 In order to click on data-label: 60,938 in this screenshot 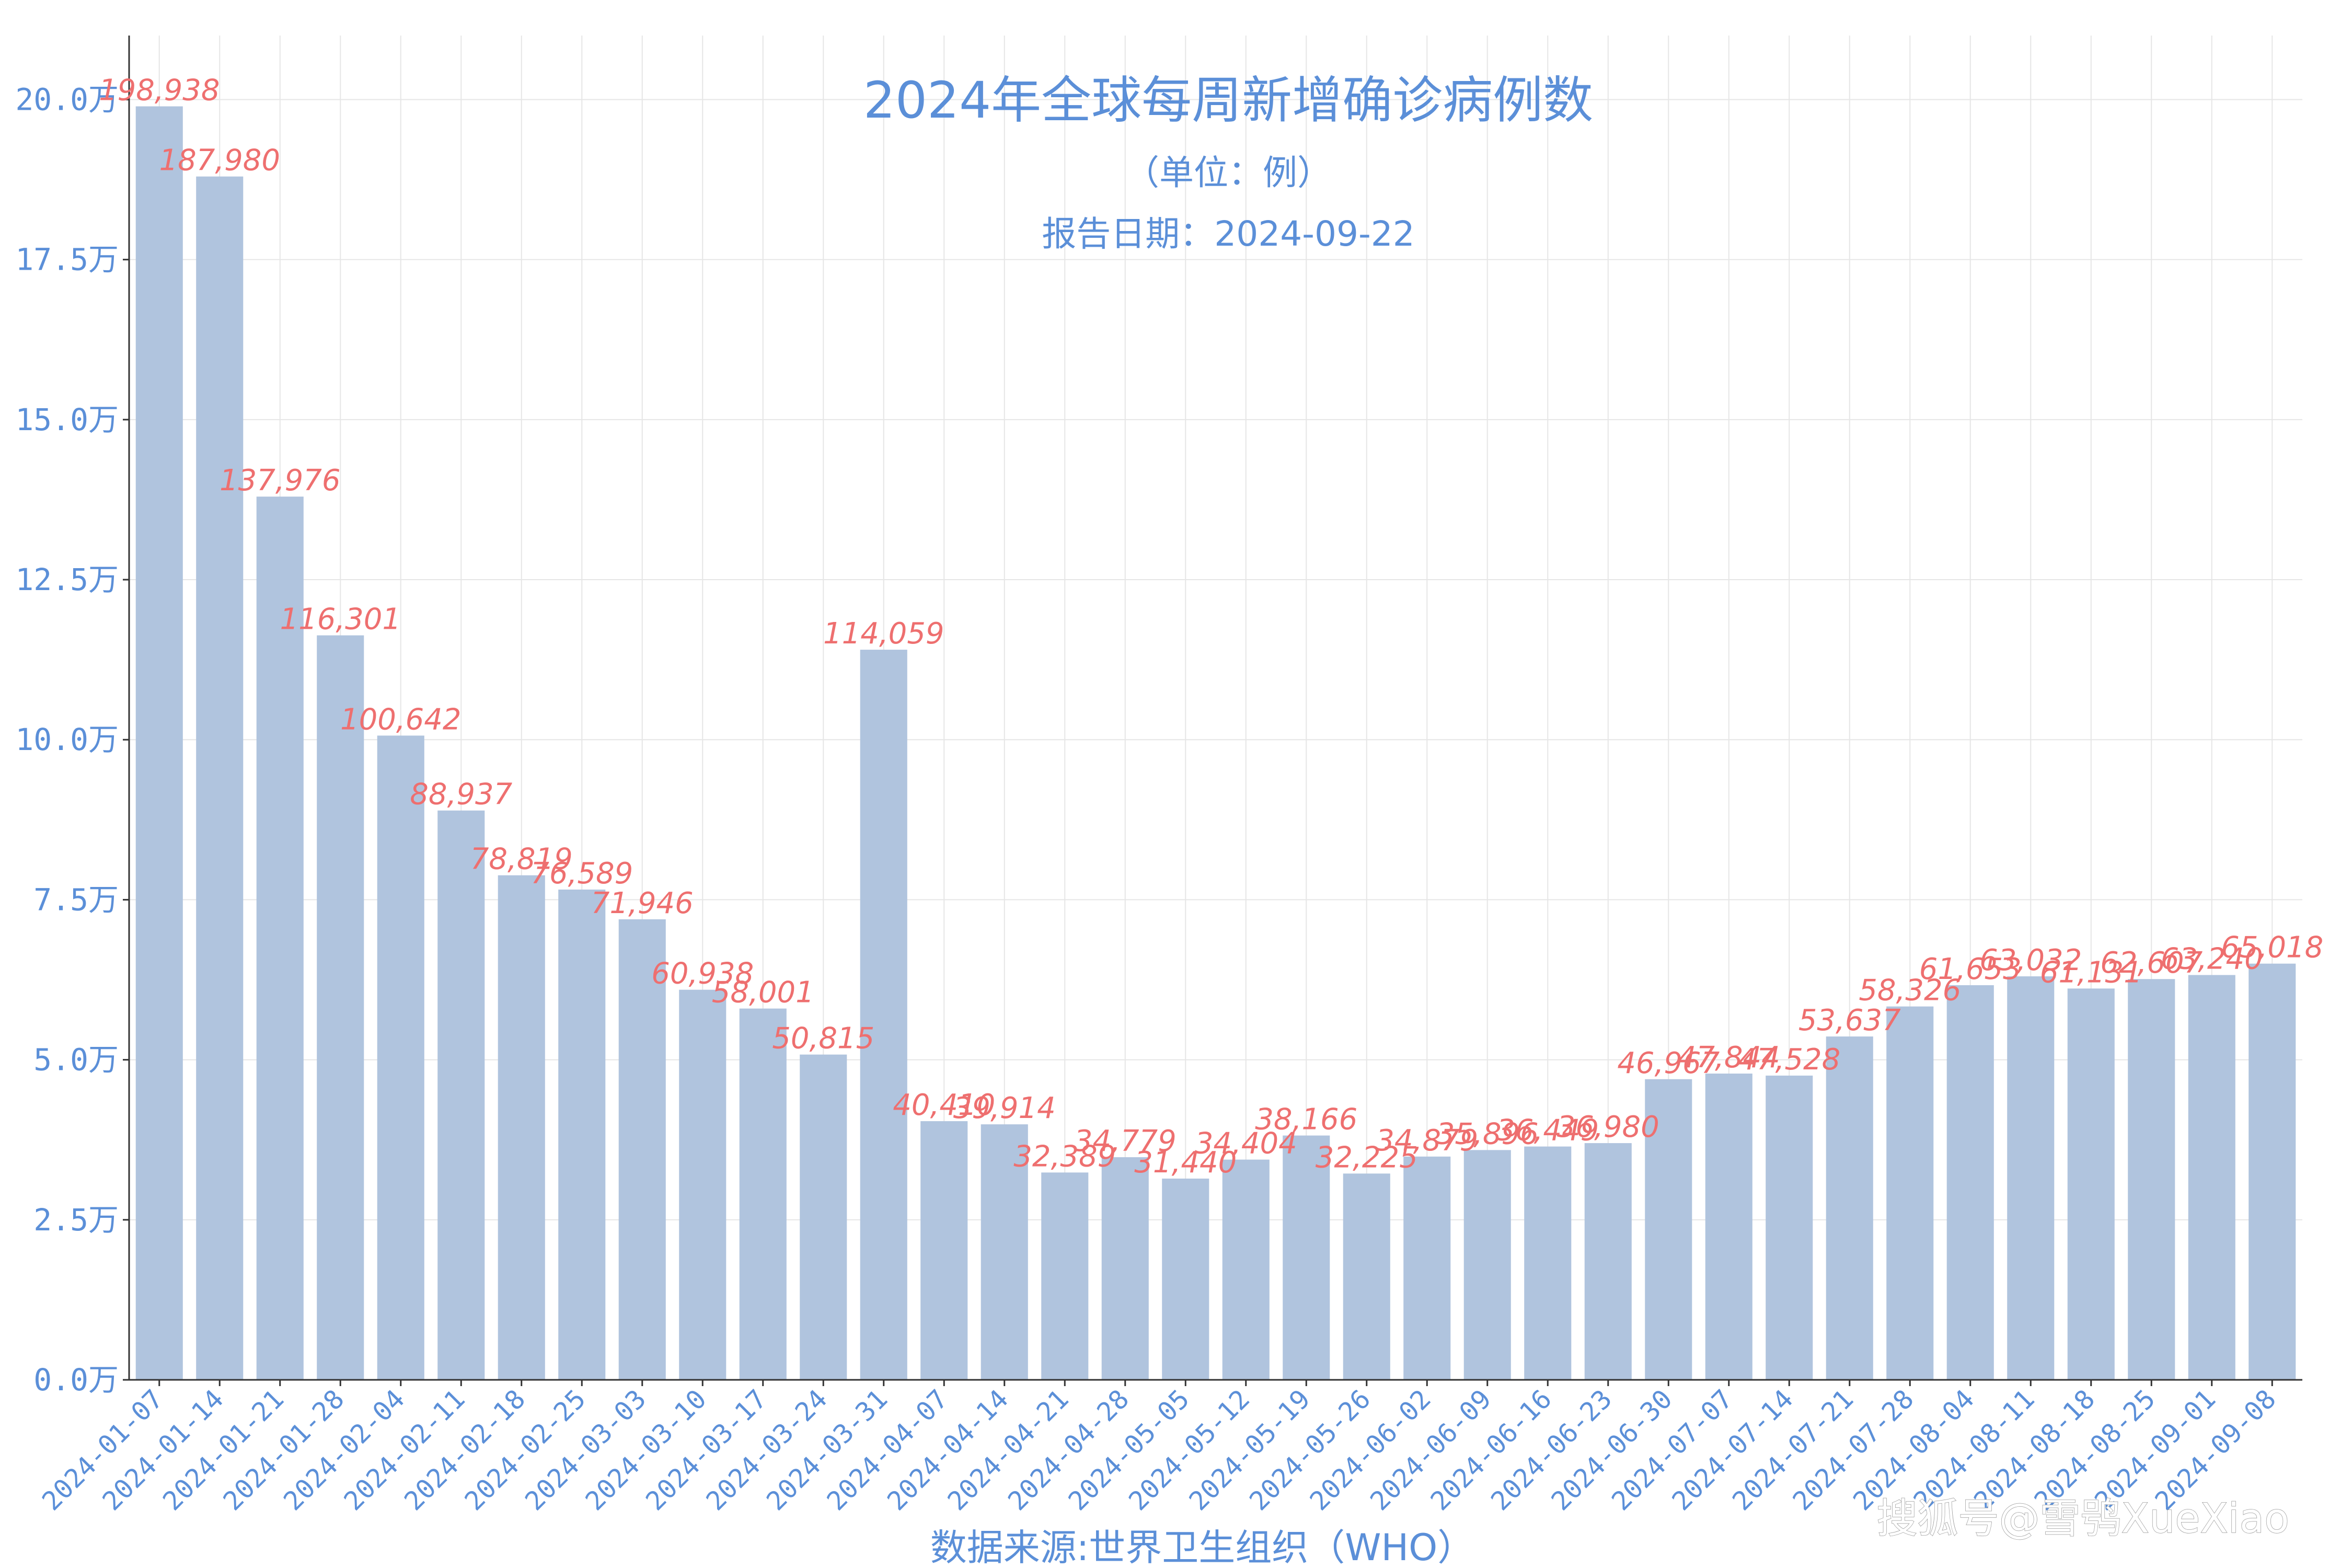, I will do `click(702, 974)`.